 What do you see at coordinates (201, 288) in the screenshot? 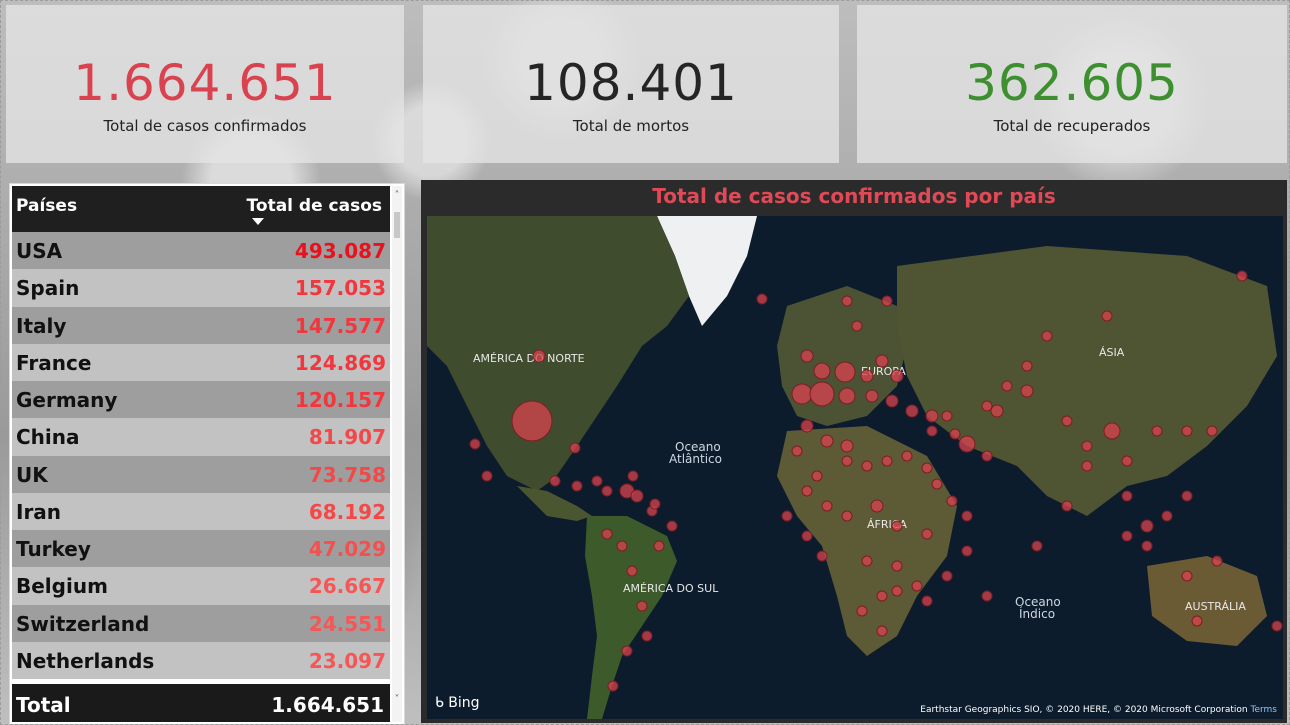
I see `table-row: Spain 157.053` at bounding box center [201, 288].